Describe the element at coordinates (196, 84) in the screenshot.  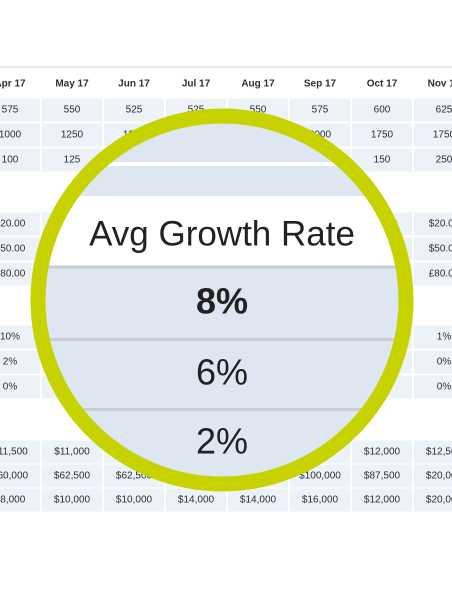
I see `column-header: Jul 17` at that location.